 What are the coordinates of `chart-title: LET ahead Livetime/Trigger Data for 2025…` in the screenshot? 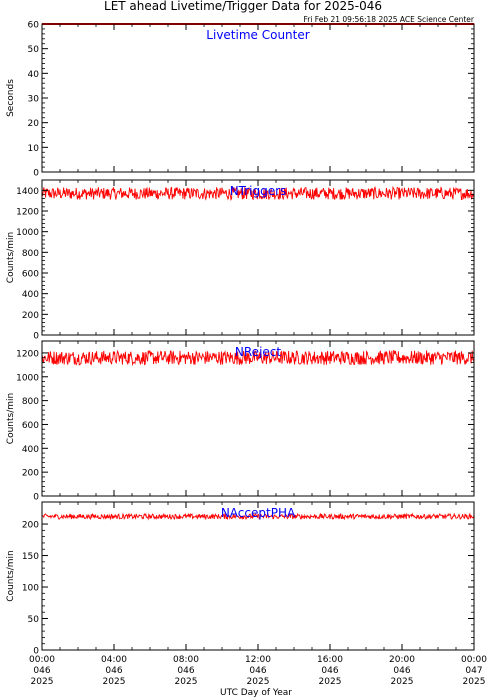 It's located at (243, 6).